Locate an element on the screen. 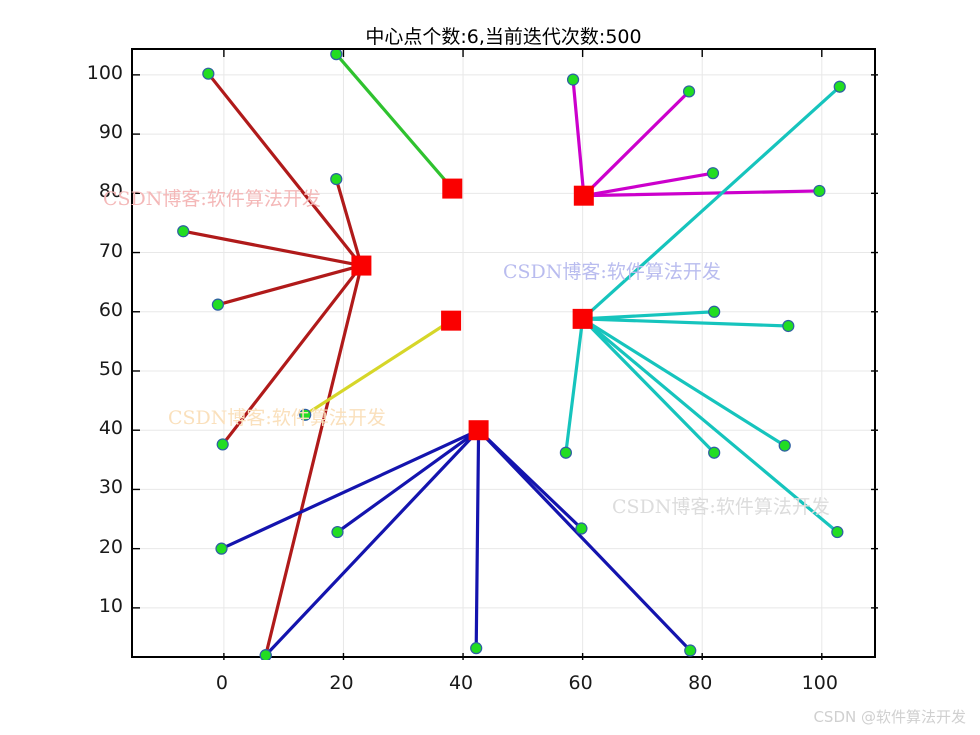  x-tick-label: 80 is located at coordinates (700, 683).